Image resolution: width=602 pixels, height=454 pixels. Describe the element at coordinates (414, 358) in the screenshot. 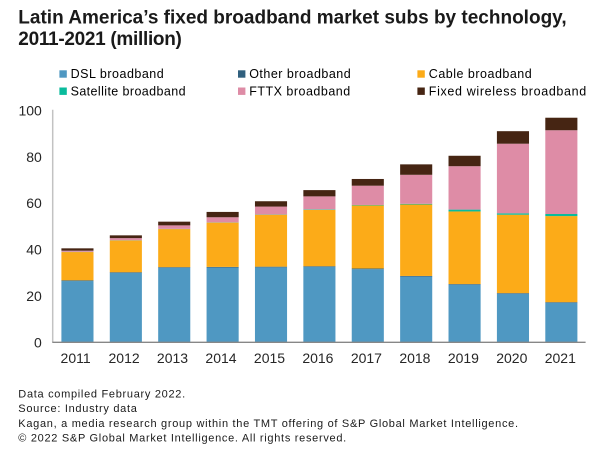

I see `svg-text: 2018` at that location.